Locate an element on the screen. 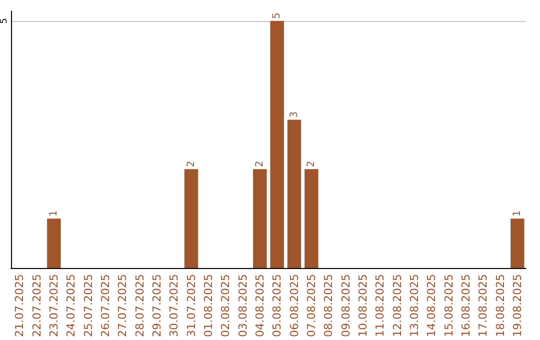  x-tick-label: 11.08.2025 is located at coordinates (380, 305).